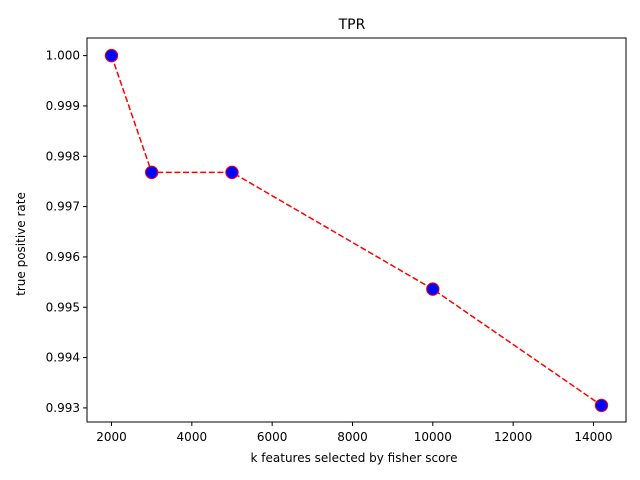  I want to click on x-tick-label: 4000, so click(192, 437).